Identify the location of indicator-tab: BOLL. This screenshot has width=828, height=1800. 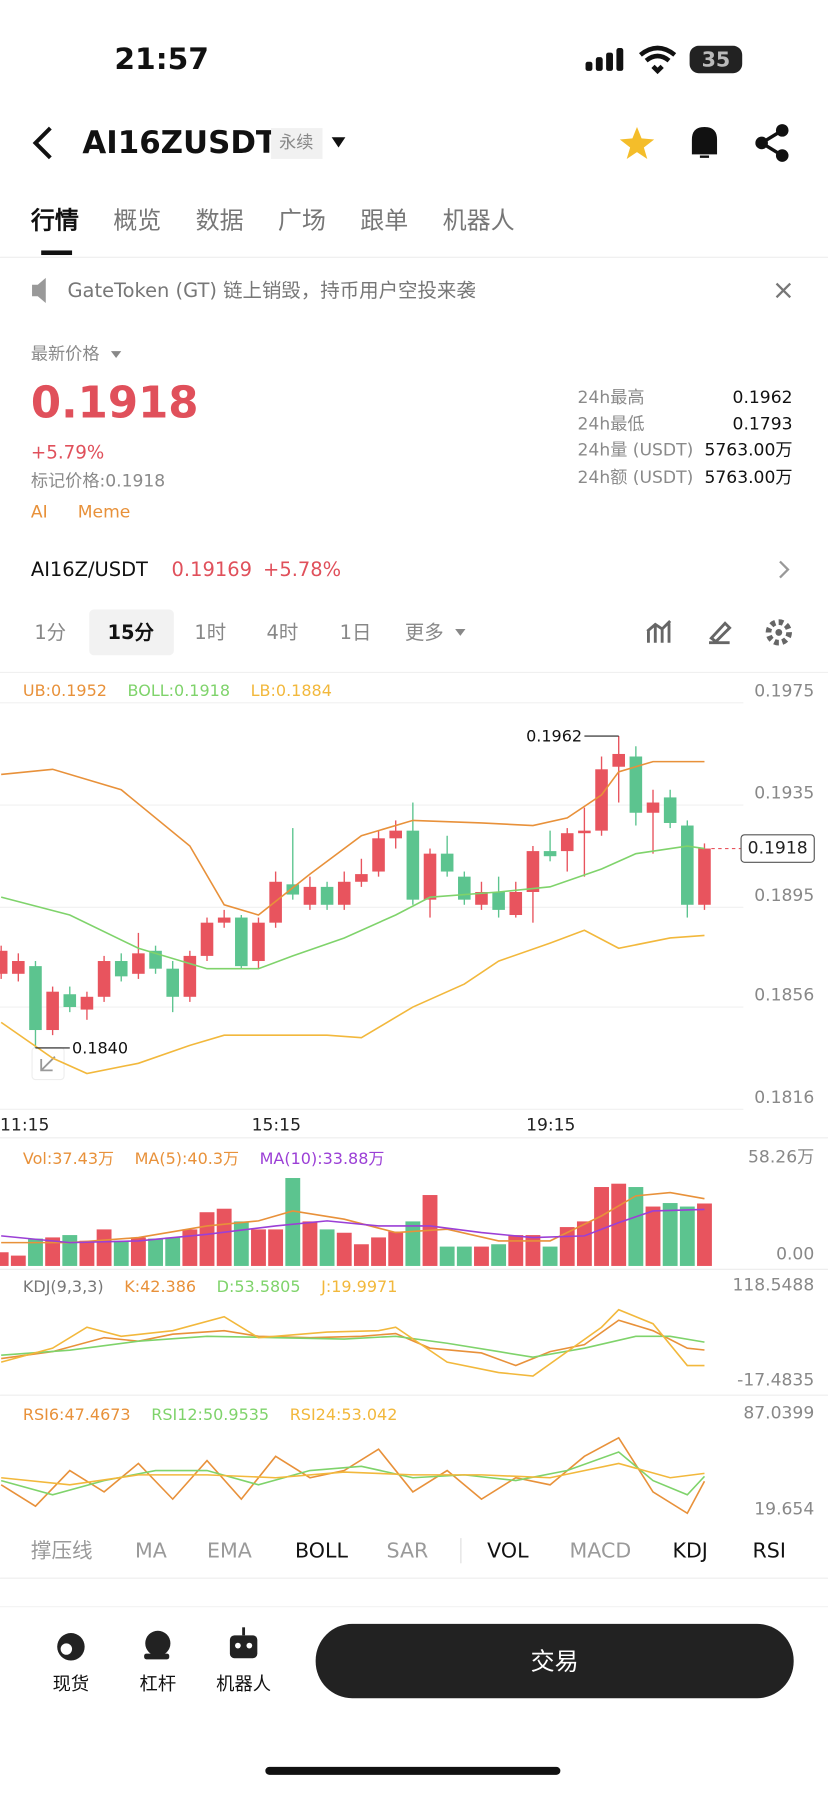
(321, 1551).